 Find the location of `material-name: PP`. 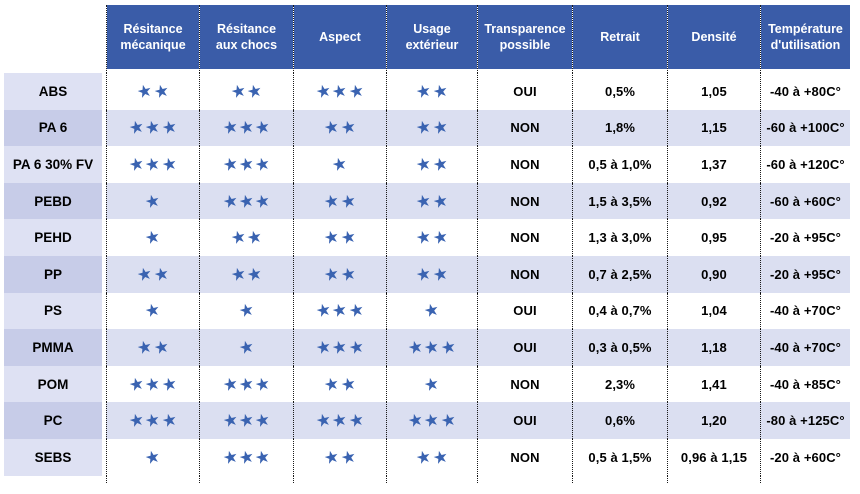

material-name: PP is located at coordinates (52, 274).